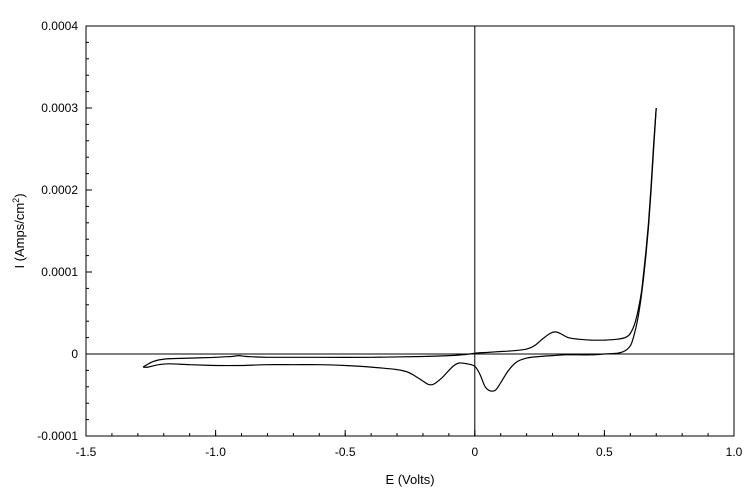  Describe the element at coordinates (215, 452) in the screenshot. I see `x-tick-label: -1.0` at that location.